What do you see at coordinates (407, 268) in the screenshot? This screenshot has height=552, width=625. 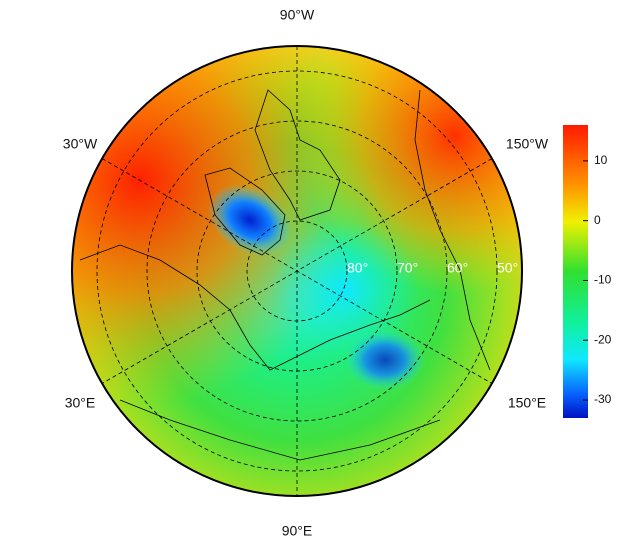 I see `latitude-label: 70°` at bounding box center [407, 268].